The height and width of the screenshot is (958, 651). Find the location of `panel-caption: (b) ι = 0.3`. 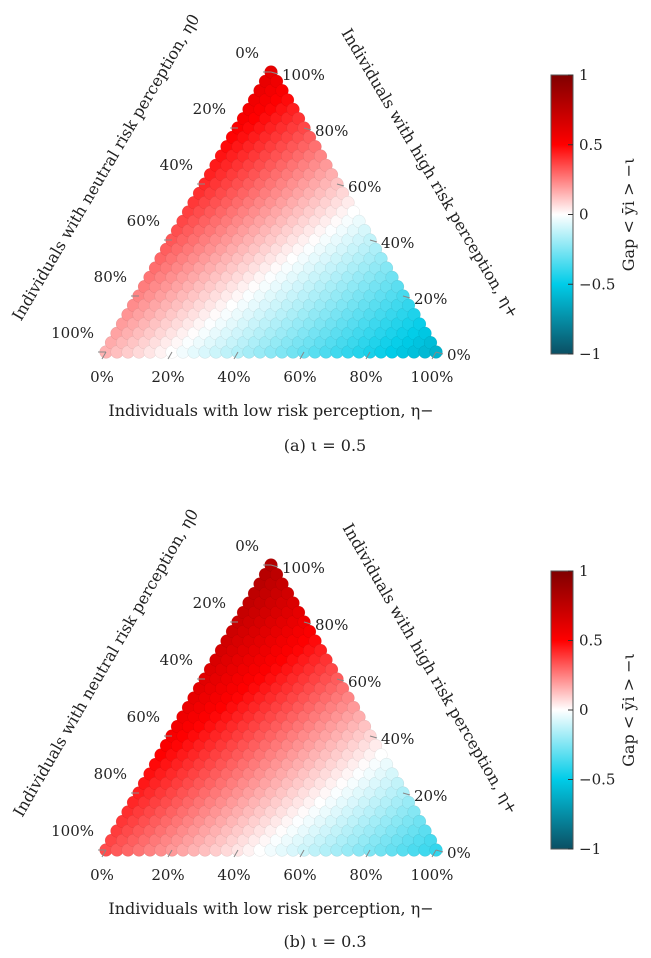

panel-caption: (b) ι = 0.3 is located at coordinates (324, 941).